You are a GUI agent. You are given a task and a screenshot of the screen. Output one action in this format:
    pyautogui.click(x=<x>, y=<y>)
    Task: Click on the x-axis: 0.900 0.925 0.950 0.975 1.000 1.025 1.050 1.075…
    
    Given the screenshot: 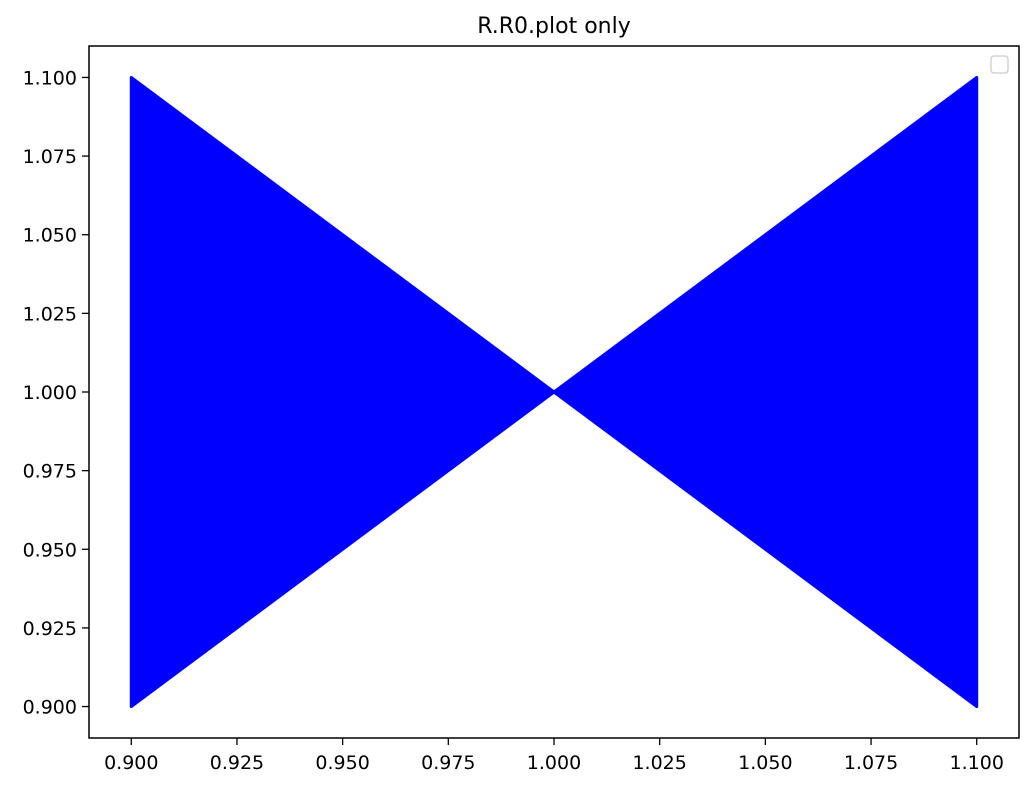 What is the action you would take?
    pyautogui.click(x=554, y=756)
    